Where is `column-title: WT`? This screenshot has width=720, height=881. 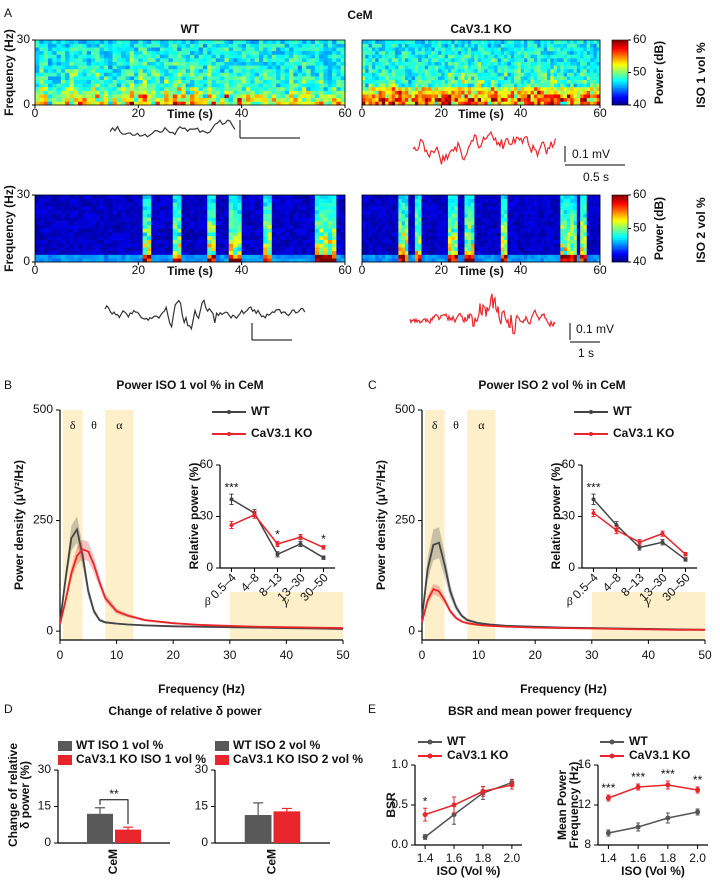 column-title: WT is located at coordinates (190, 29).